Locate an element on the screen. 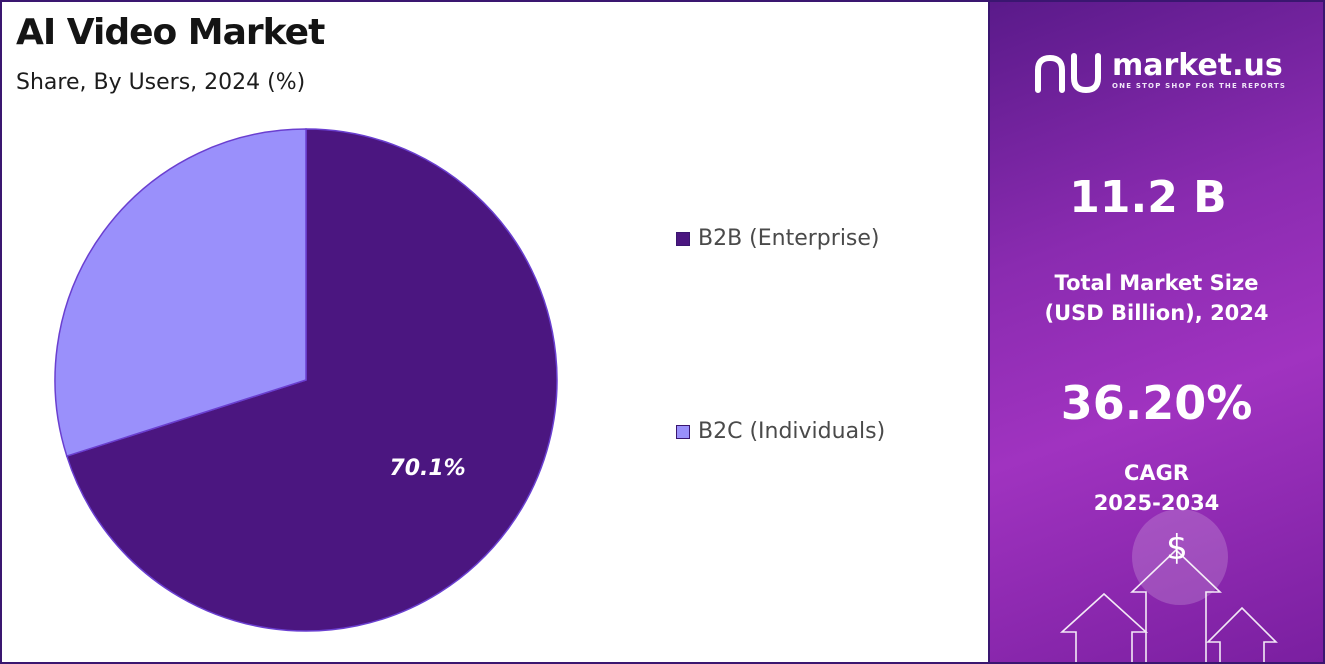 The width and height of the screenshot is (1325, 664). legend-item-b2b: B2B (Enterprise) is located at coordinates (778, 238).